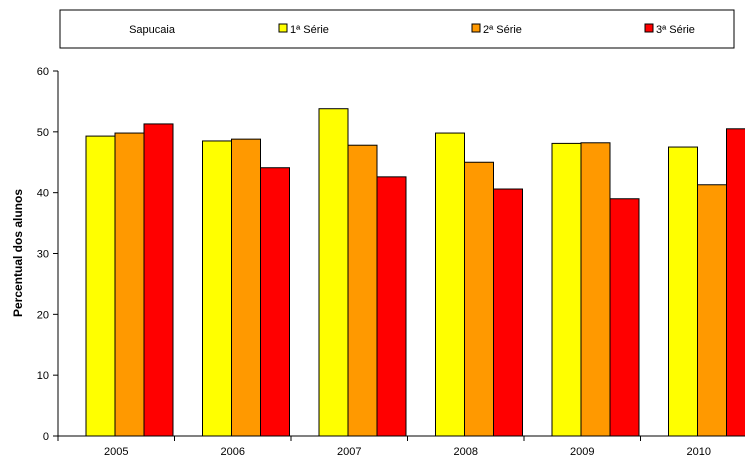 The width and height of the screenshot is (745, 458). What do you see at coordinates (43, 376) in the screenshot?
I see `y-tick-label: 10` at bounding box center [43, 376].